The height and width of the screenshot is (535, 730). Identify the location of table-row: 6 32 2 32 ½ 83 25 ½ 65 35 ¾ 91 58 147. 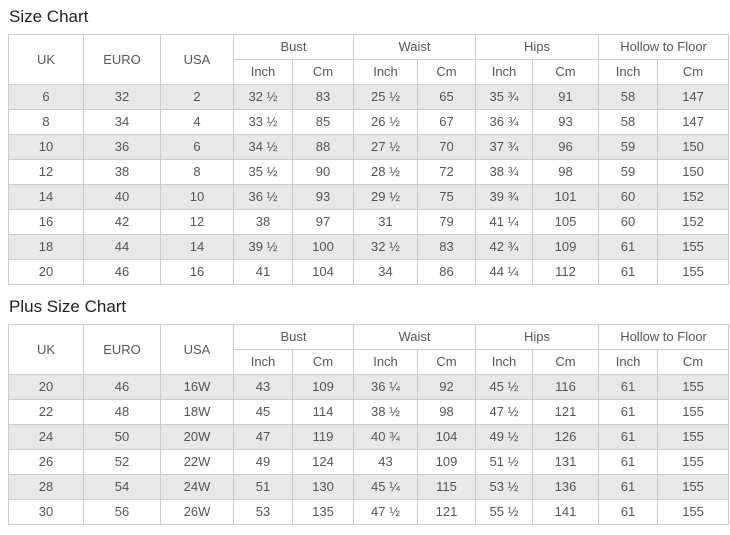
(369, 97).